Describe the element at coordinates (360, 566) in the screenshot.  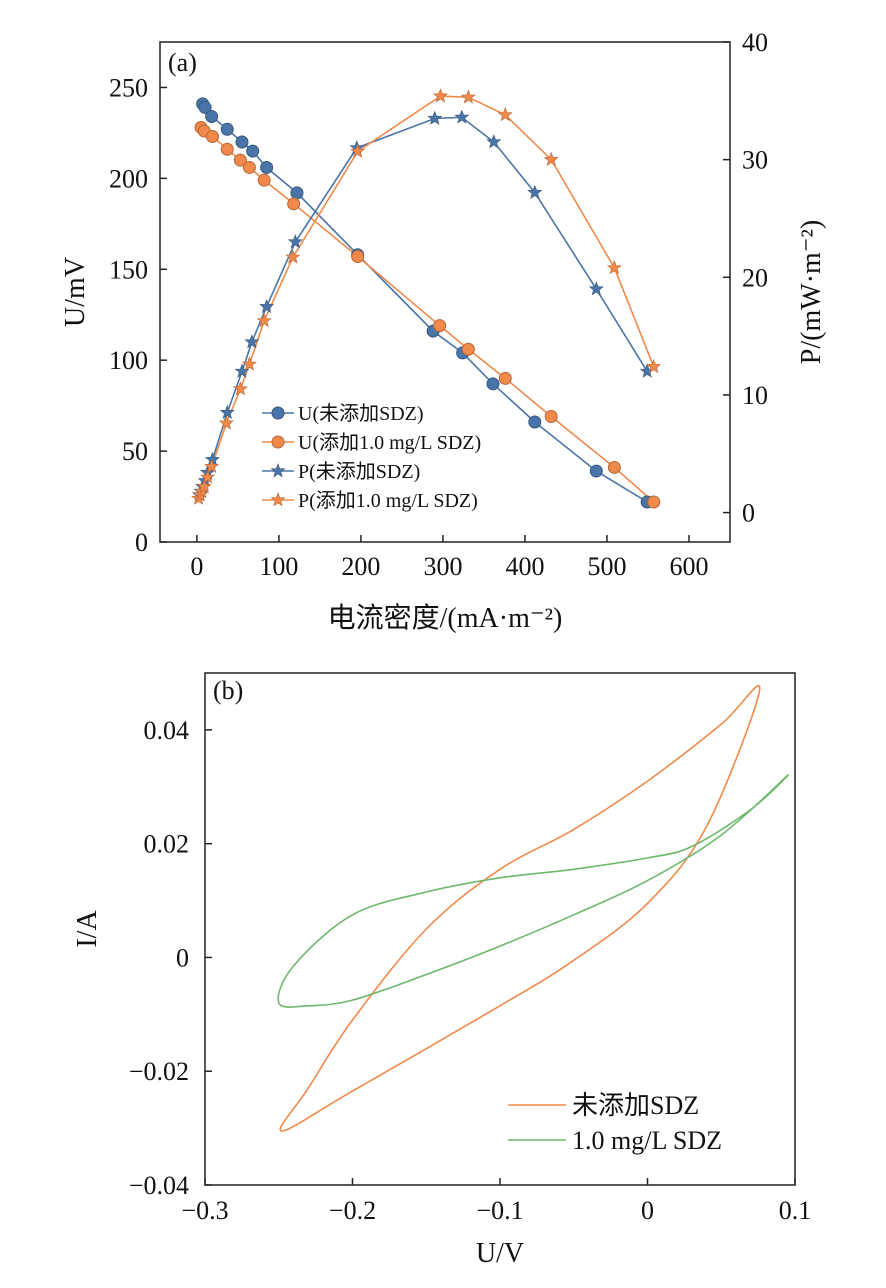
I see `x-tick-label: 200` at that location.